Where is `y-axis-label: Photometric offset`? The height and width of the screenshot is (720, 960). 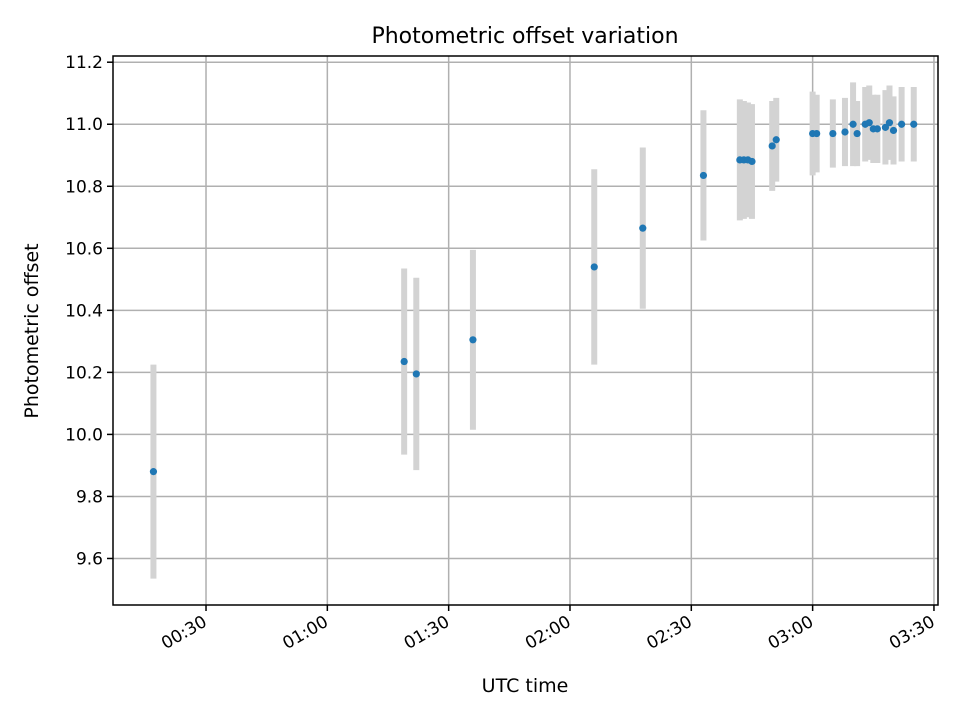
y-axis-label: Photometric offset is located at coordinates (32, 330).